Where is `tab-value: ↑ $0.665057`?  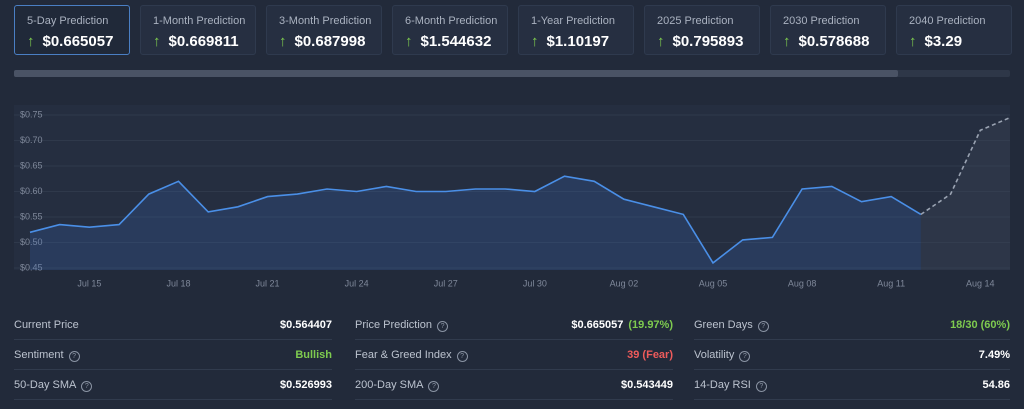
tab-value: ↑ $0.665057 is located at coordinates (70, 41).